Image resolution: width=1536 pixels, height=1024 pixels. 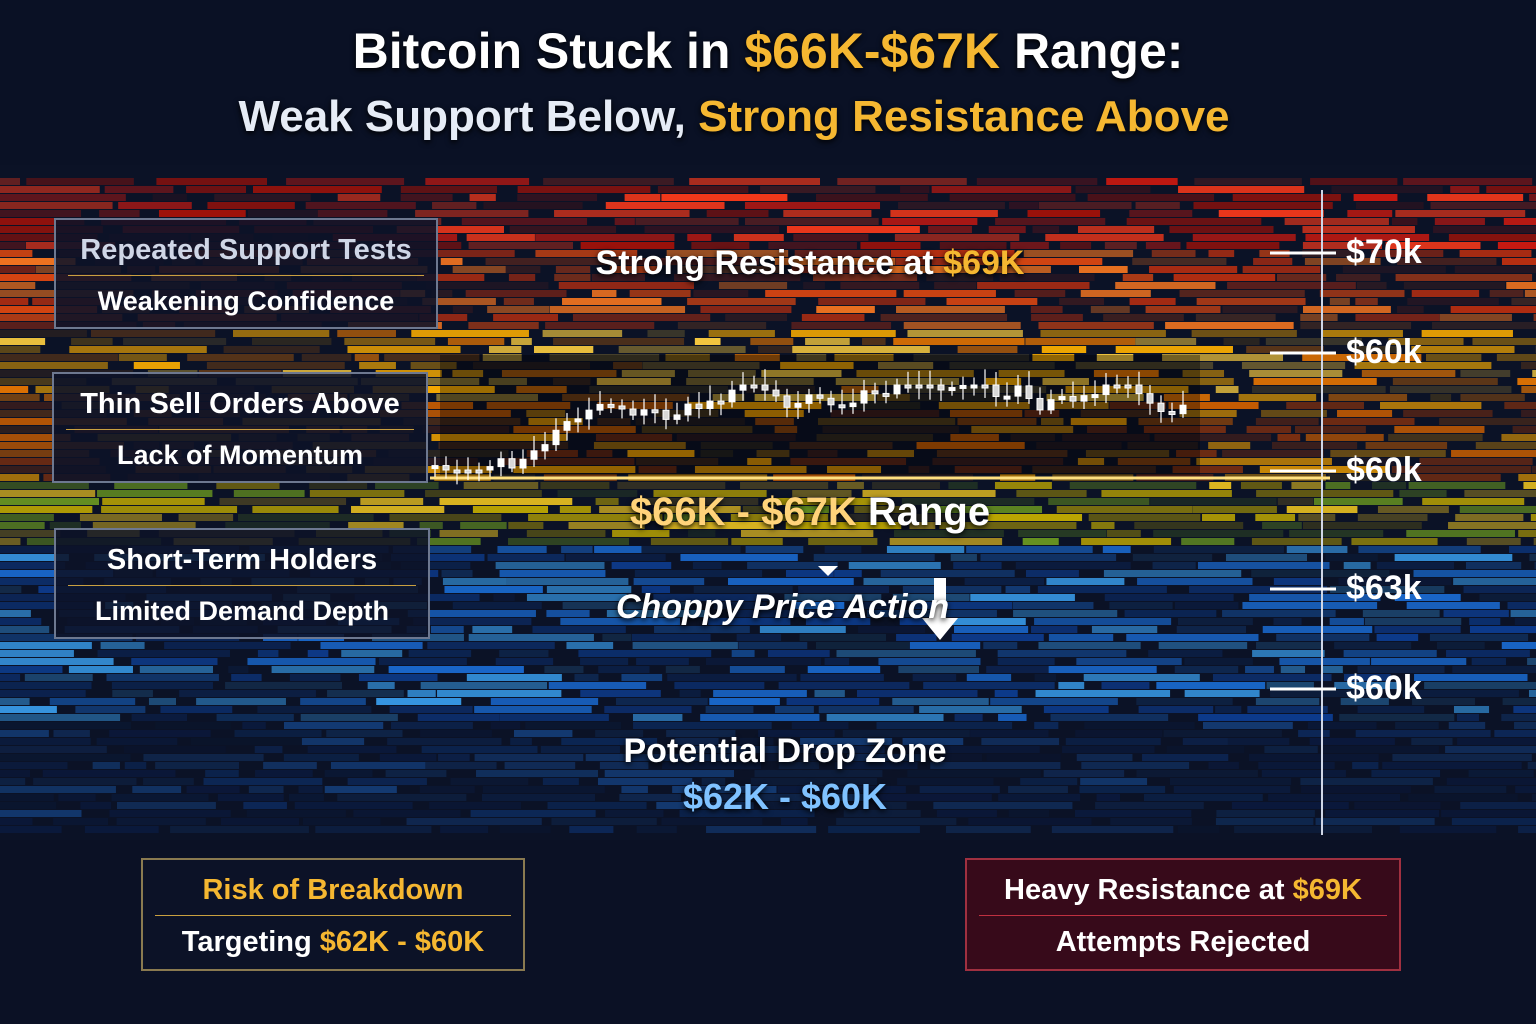 What do you see at coordinates (964, 116) in the screenshot?
I see `subtitle-highlight: Strong Resistance Above` at bounding box center [964, 116].